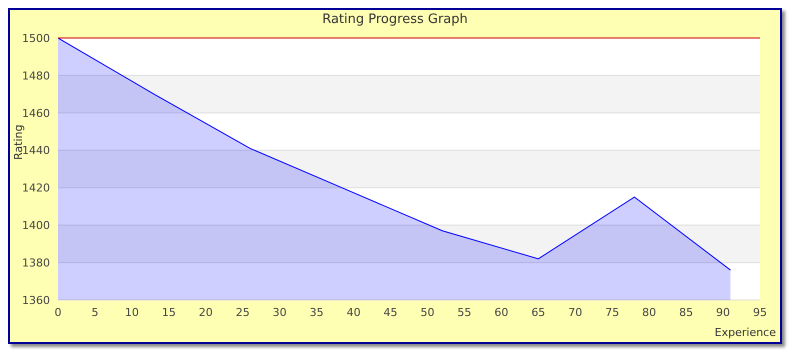  I want to click on x-tick-label: 45, so click(391, 312).